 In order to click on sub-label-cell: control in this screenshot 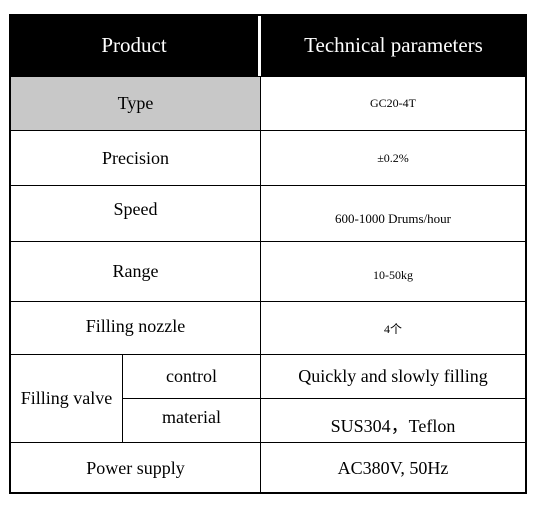, I will do `click(191, 376)`.